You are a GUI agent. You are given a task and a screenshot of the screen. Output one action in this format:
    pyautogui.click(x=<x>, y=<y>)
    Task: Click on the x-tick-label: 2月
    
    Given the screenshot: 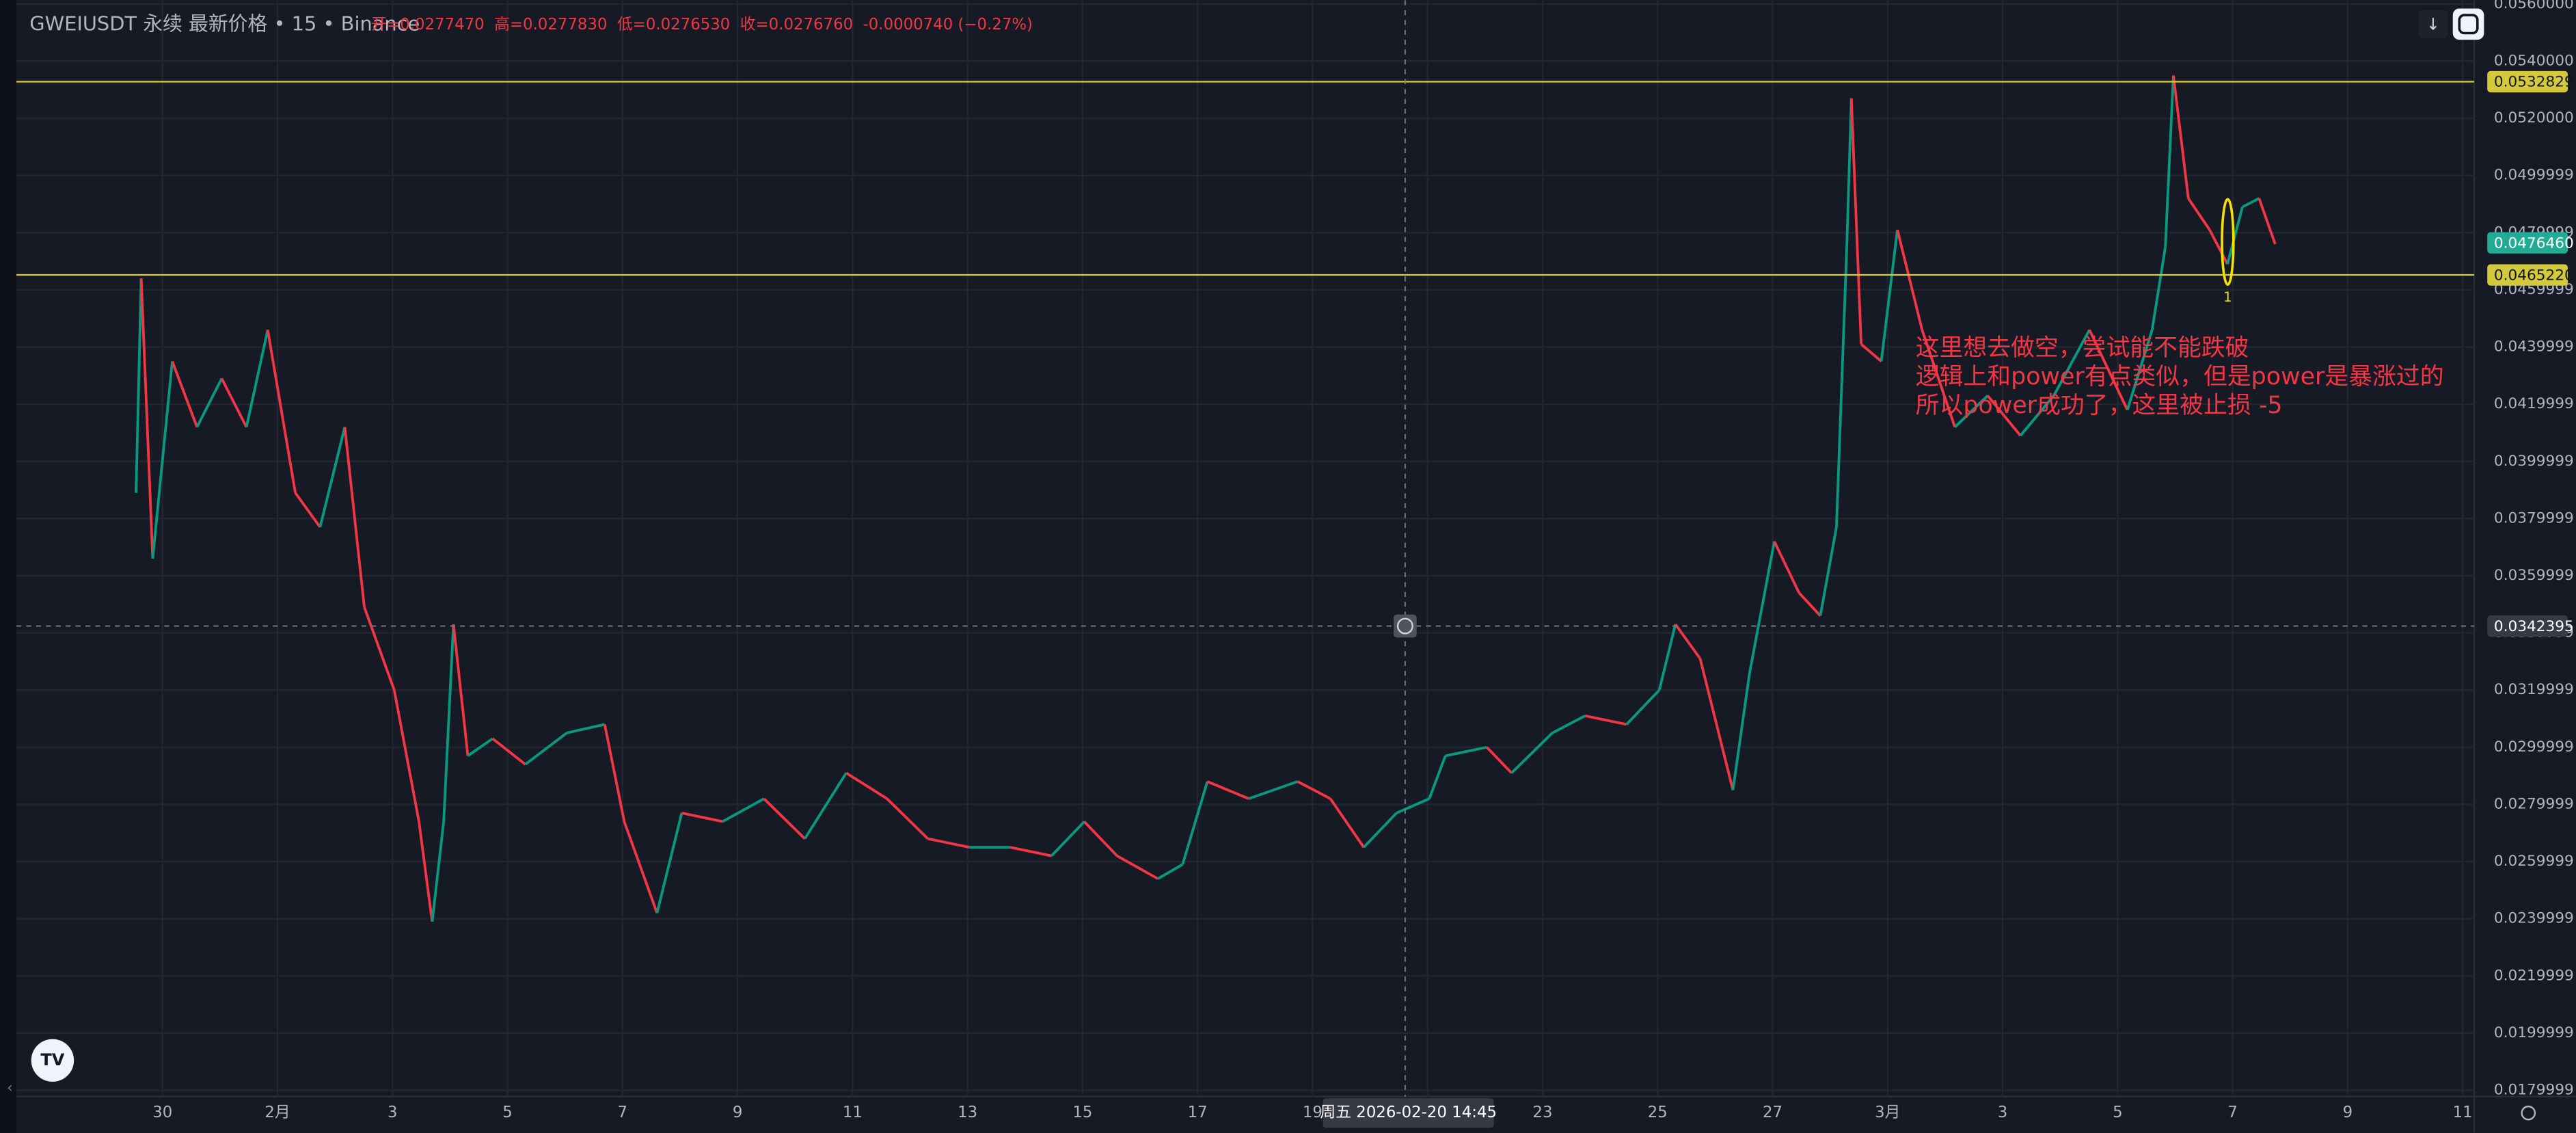 What is the action you would take?
    pyautogui.click(x=277, y=1112)
    